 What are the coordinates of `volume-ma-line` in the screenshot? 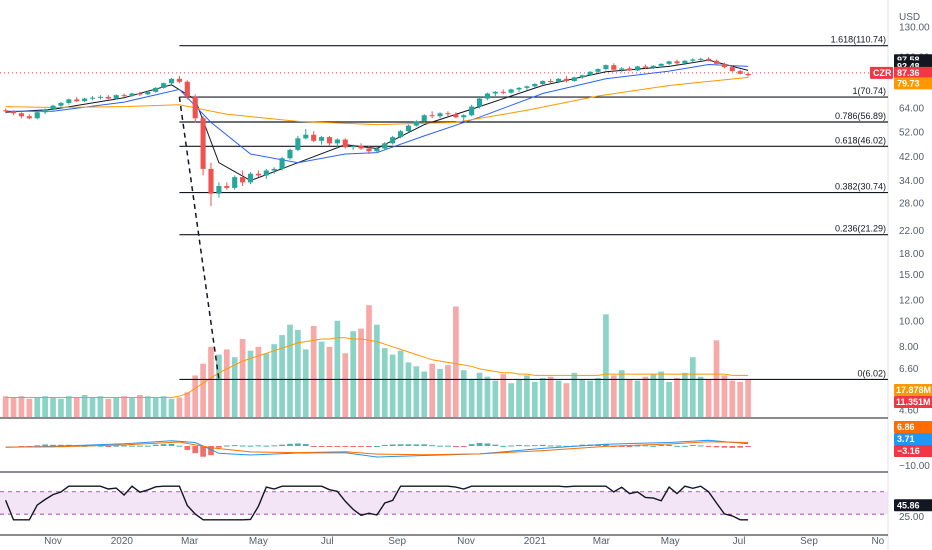 It's located at (377, 367).